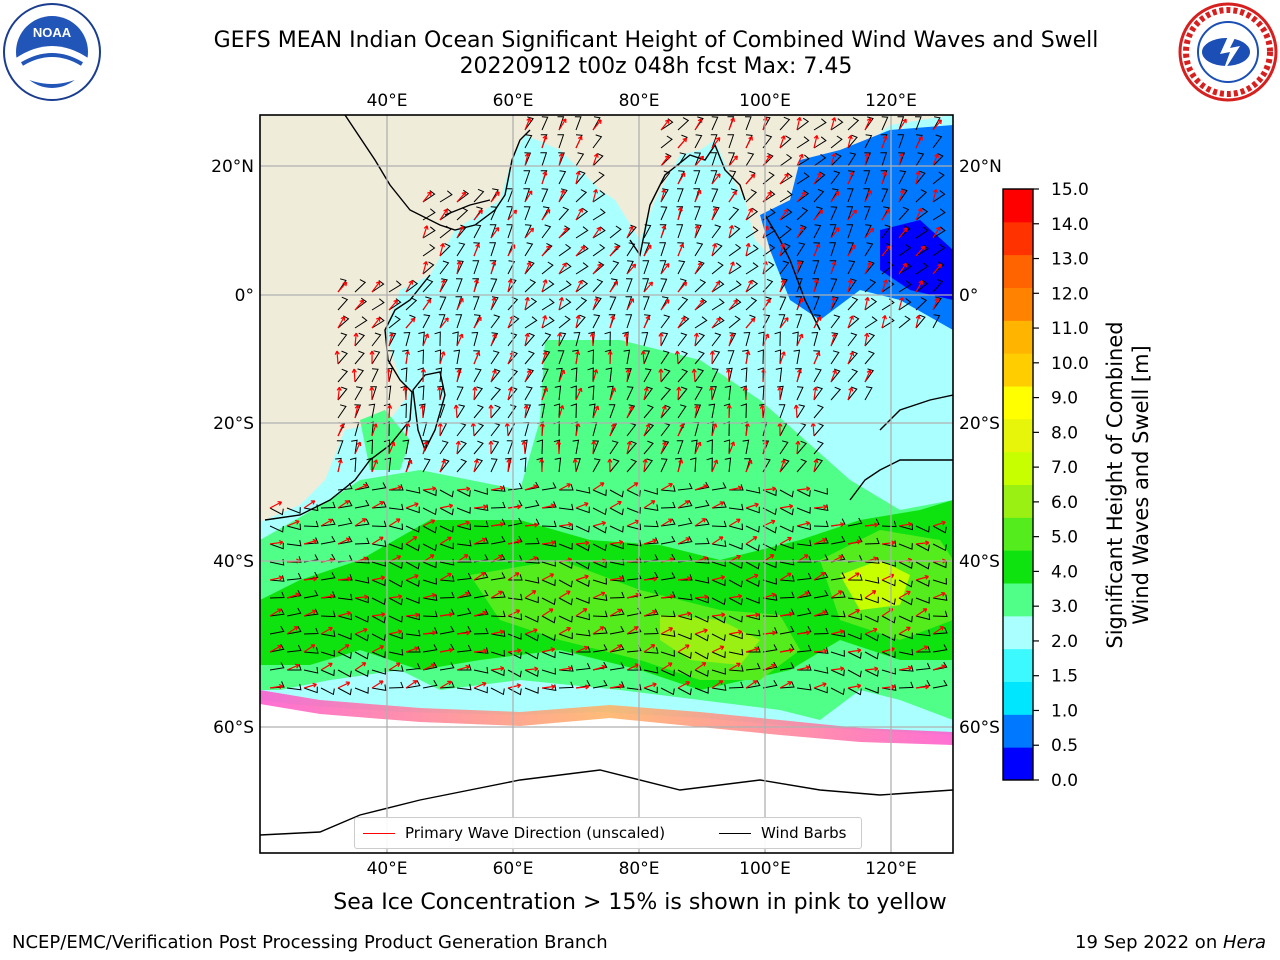  I want to click on bottom-lon-label: 100°E, so click(765, 869).